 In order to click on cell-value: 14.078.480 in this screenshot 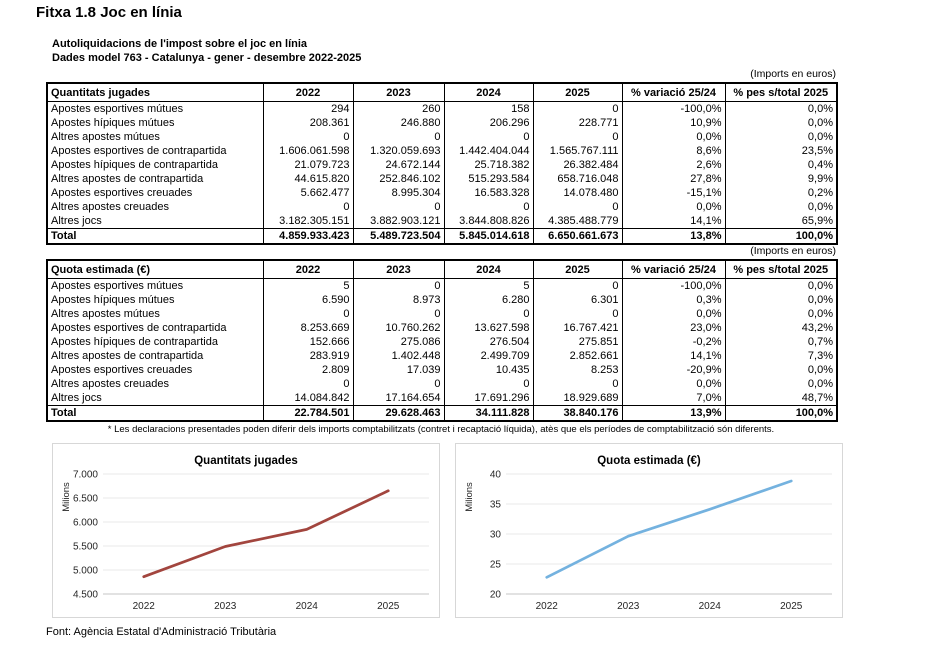, I will do `click(577, 193)`.